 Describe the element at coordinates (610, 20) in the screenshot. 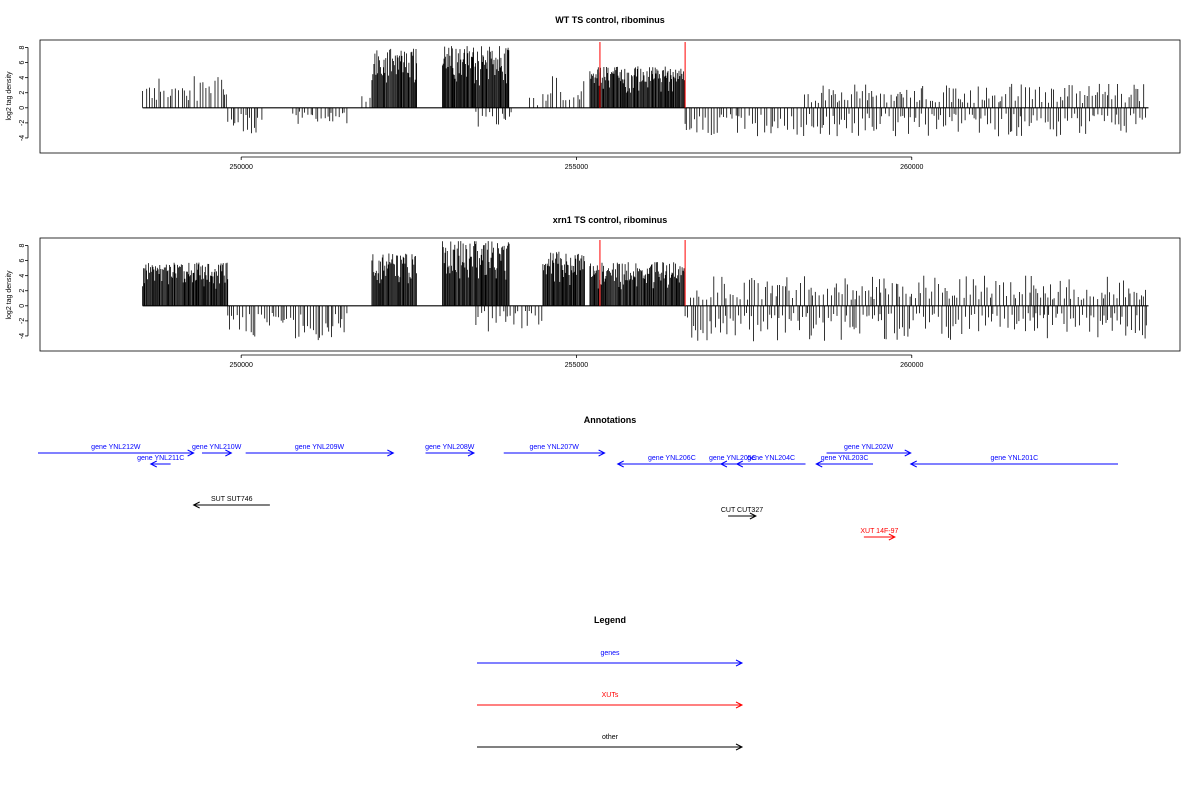

I see `wt-panel-title: WT TS control, ribominus` at that location.